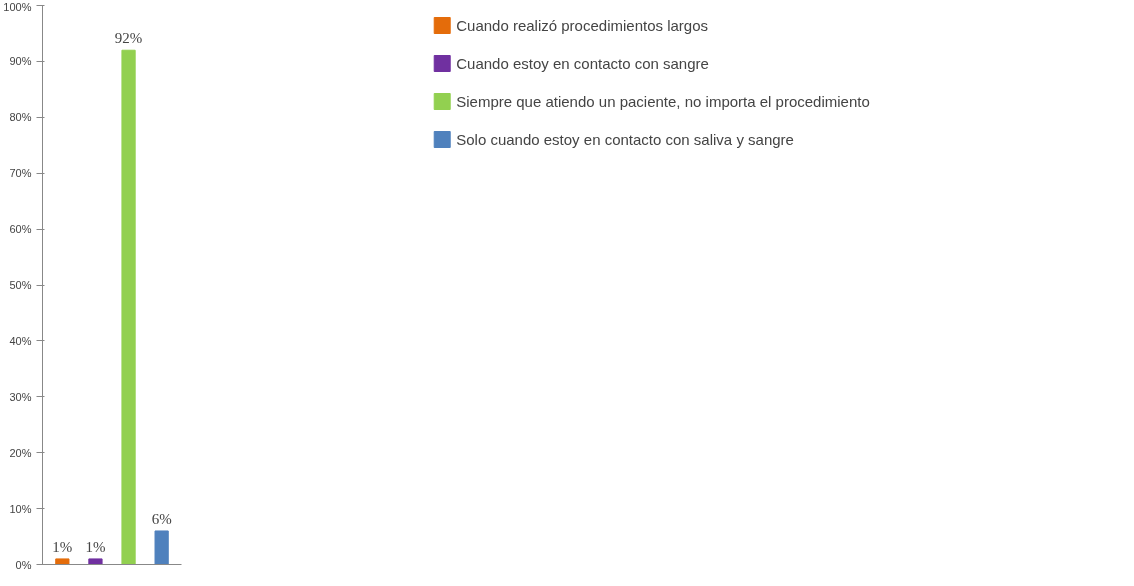  Describe the element at coordinates (20, 340) in the screenshot. I see `y-tick-label: 40%` at that location.